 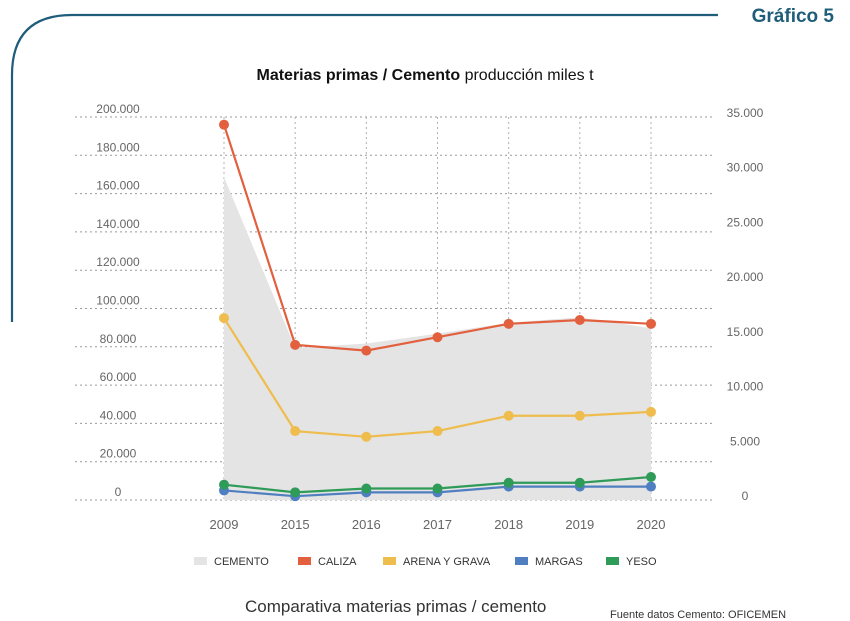 What do you see at coordinates (118, 224) in the screenshot?
I see `y-left-tick-label: 140.000` at bounding box center [118, 224].